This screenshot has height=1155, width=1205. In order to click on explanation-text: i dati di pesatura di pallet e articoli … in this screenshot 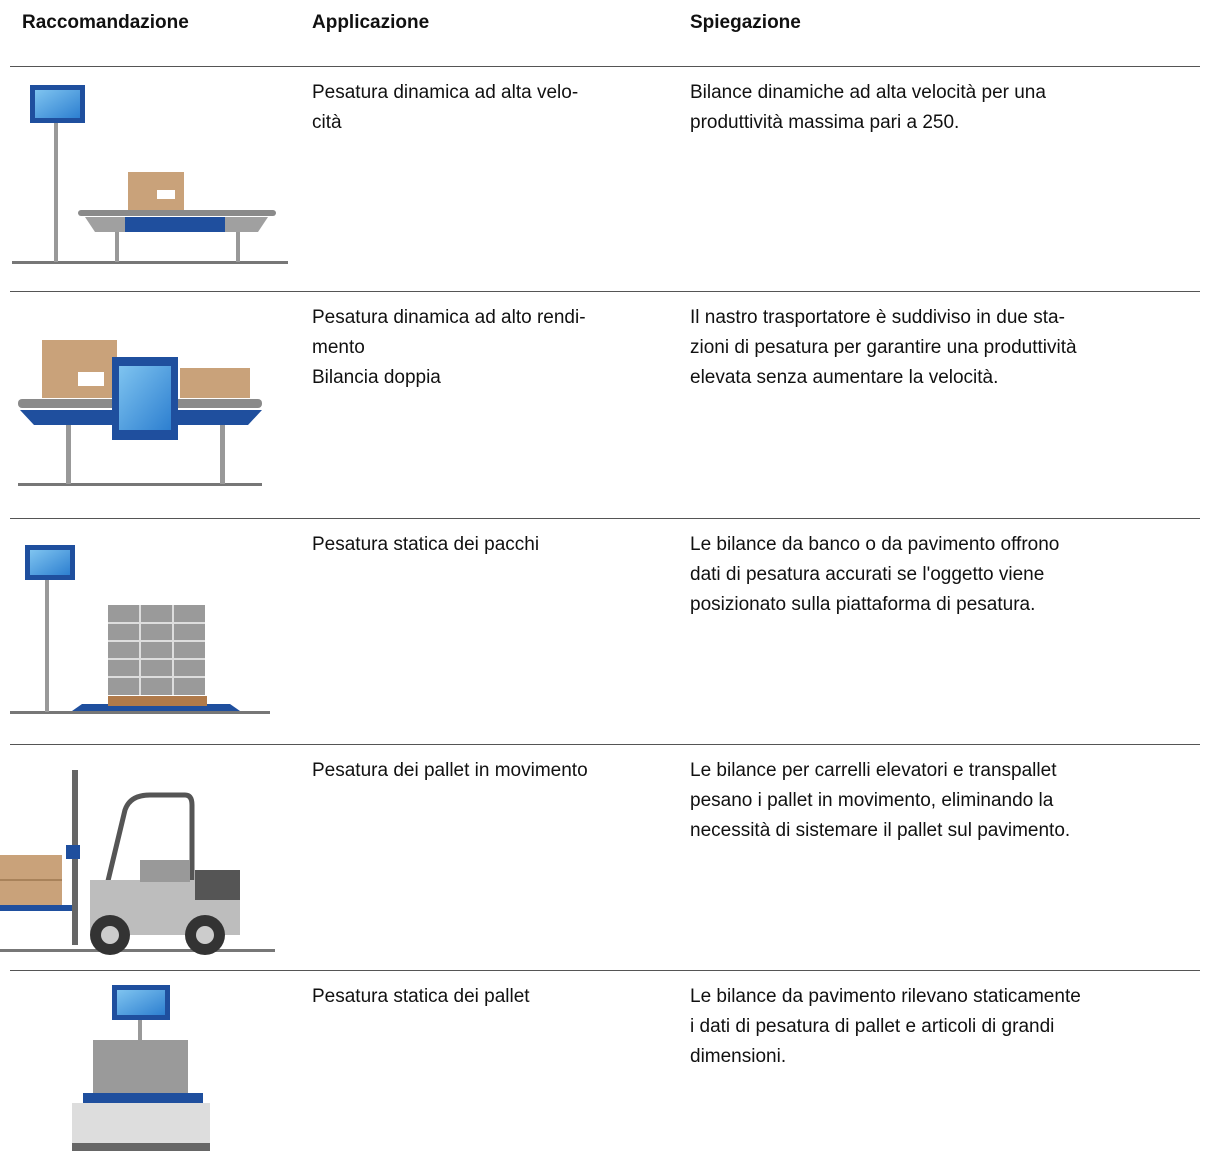, I will do `click(872, 1026)`.